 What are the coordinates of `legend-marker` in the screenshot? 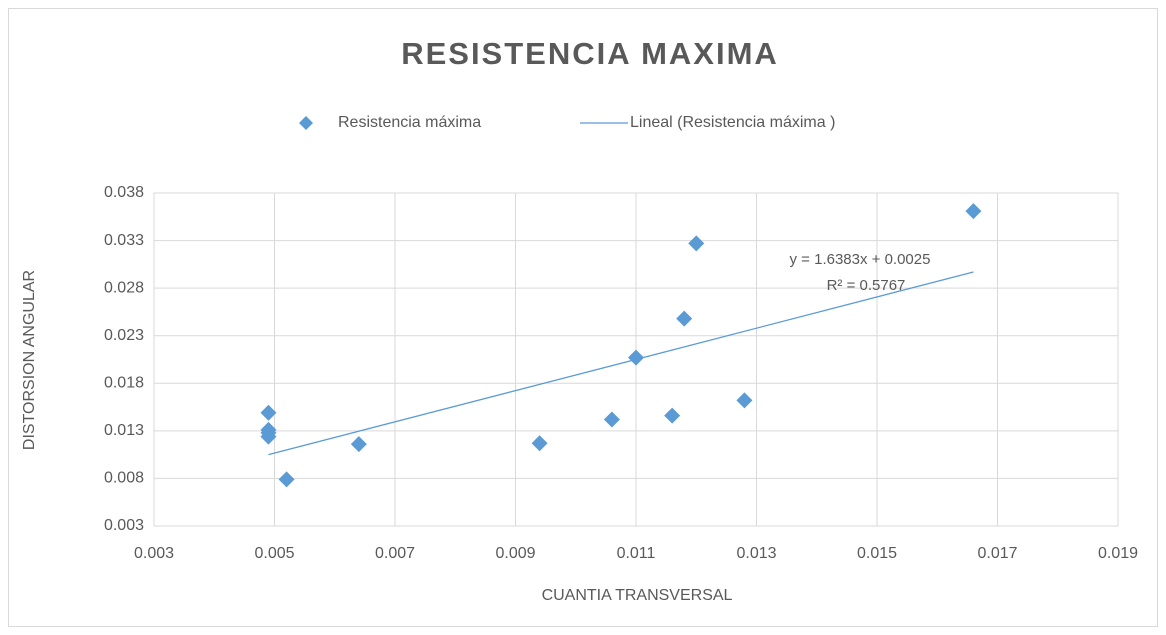 It's located at (306, 123).